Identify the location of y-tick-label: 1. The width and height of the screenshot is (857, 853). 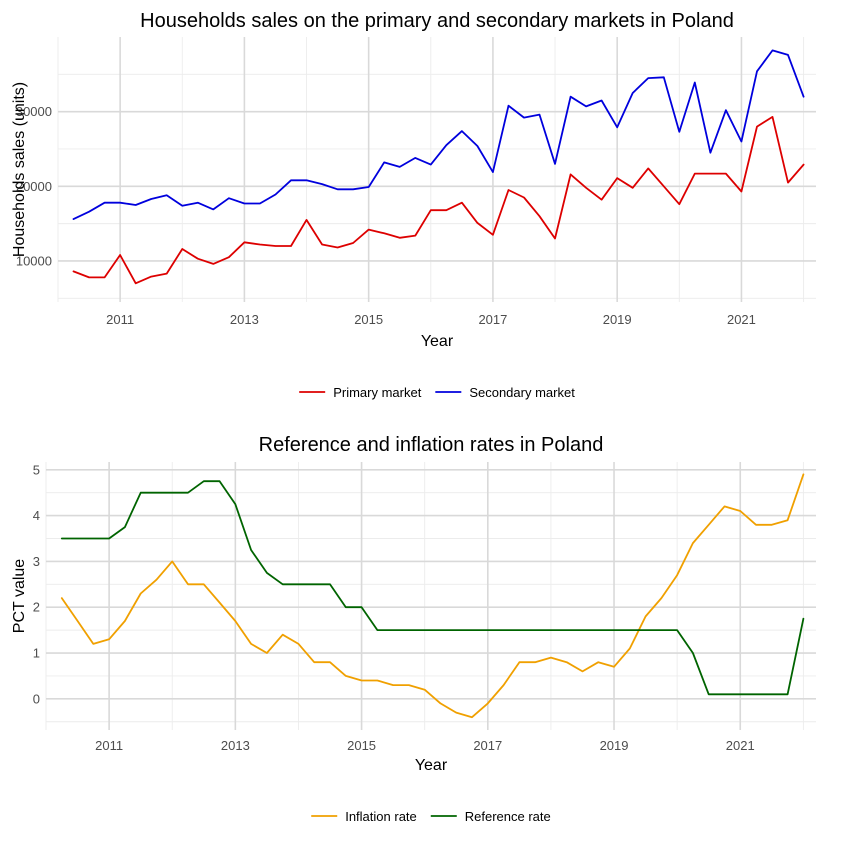
(36, 653).